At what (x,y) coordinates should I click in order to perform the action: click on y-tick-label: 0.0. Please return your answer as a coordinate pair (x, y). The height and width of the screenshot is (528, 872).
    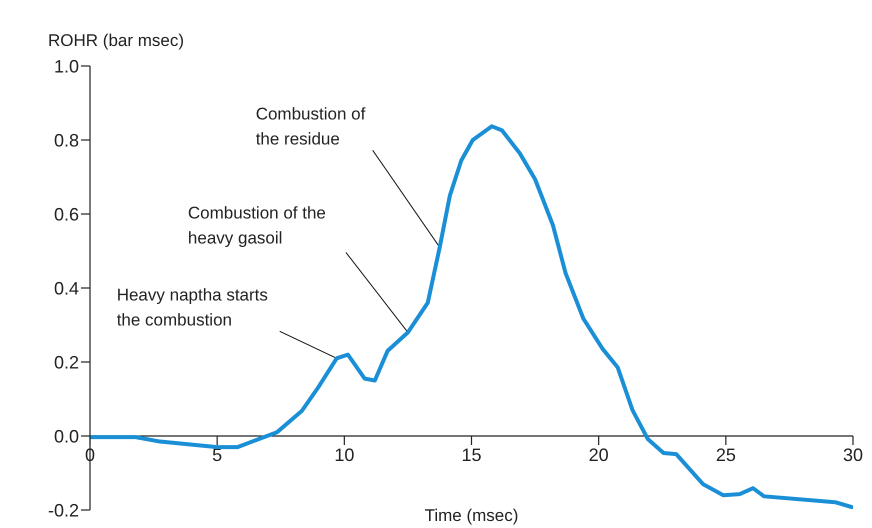
    Looking at the image, I should click on (66, 436).